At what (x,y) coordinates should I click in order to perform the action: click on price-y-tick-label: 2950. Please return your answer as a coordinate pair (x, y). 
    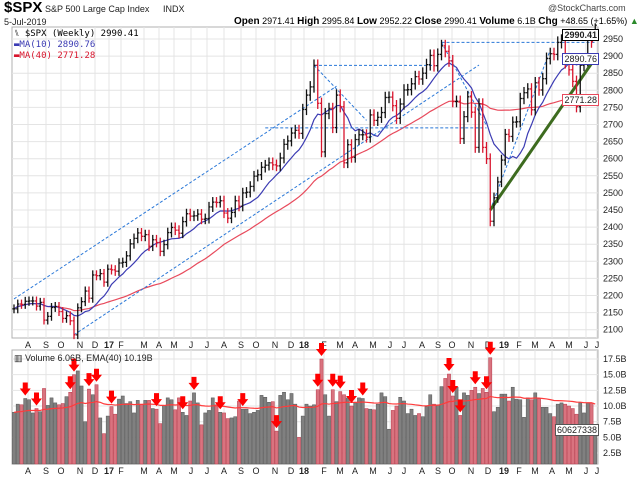
    Looking at the image, I should click on (613, 39).